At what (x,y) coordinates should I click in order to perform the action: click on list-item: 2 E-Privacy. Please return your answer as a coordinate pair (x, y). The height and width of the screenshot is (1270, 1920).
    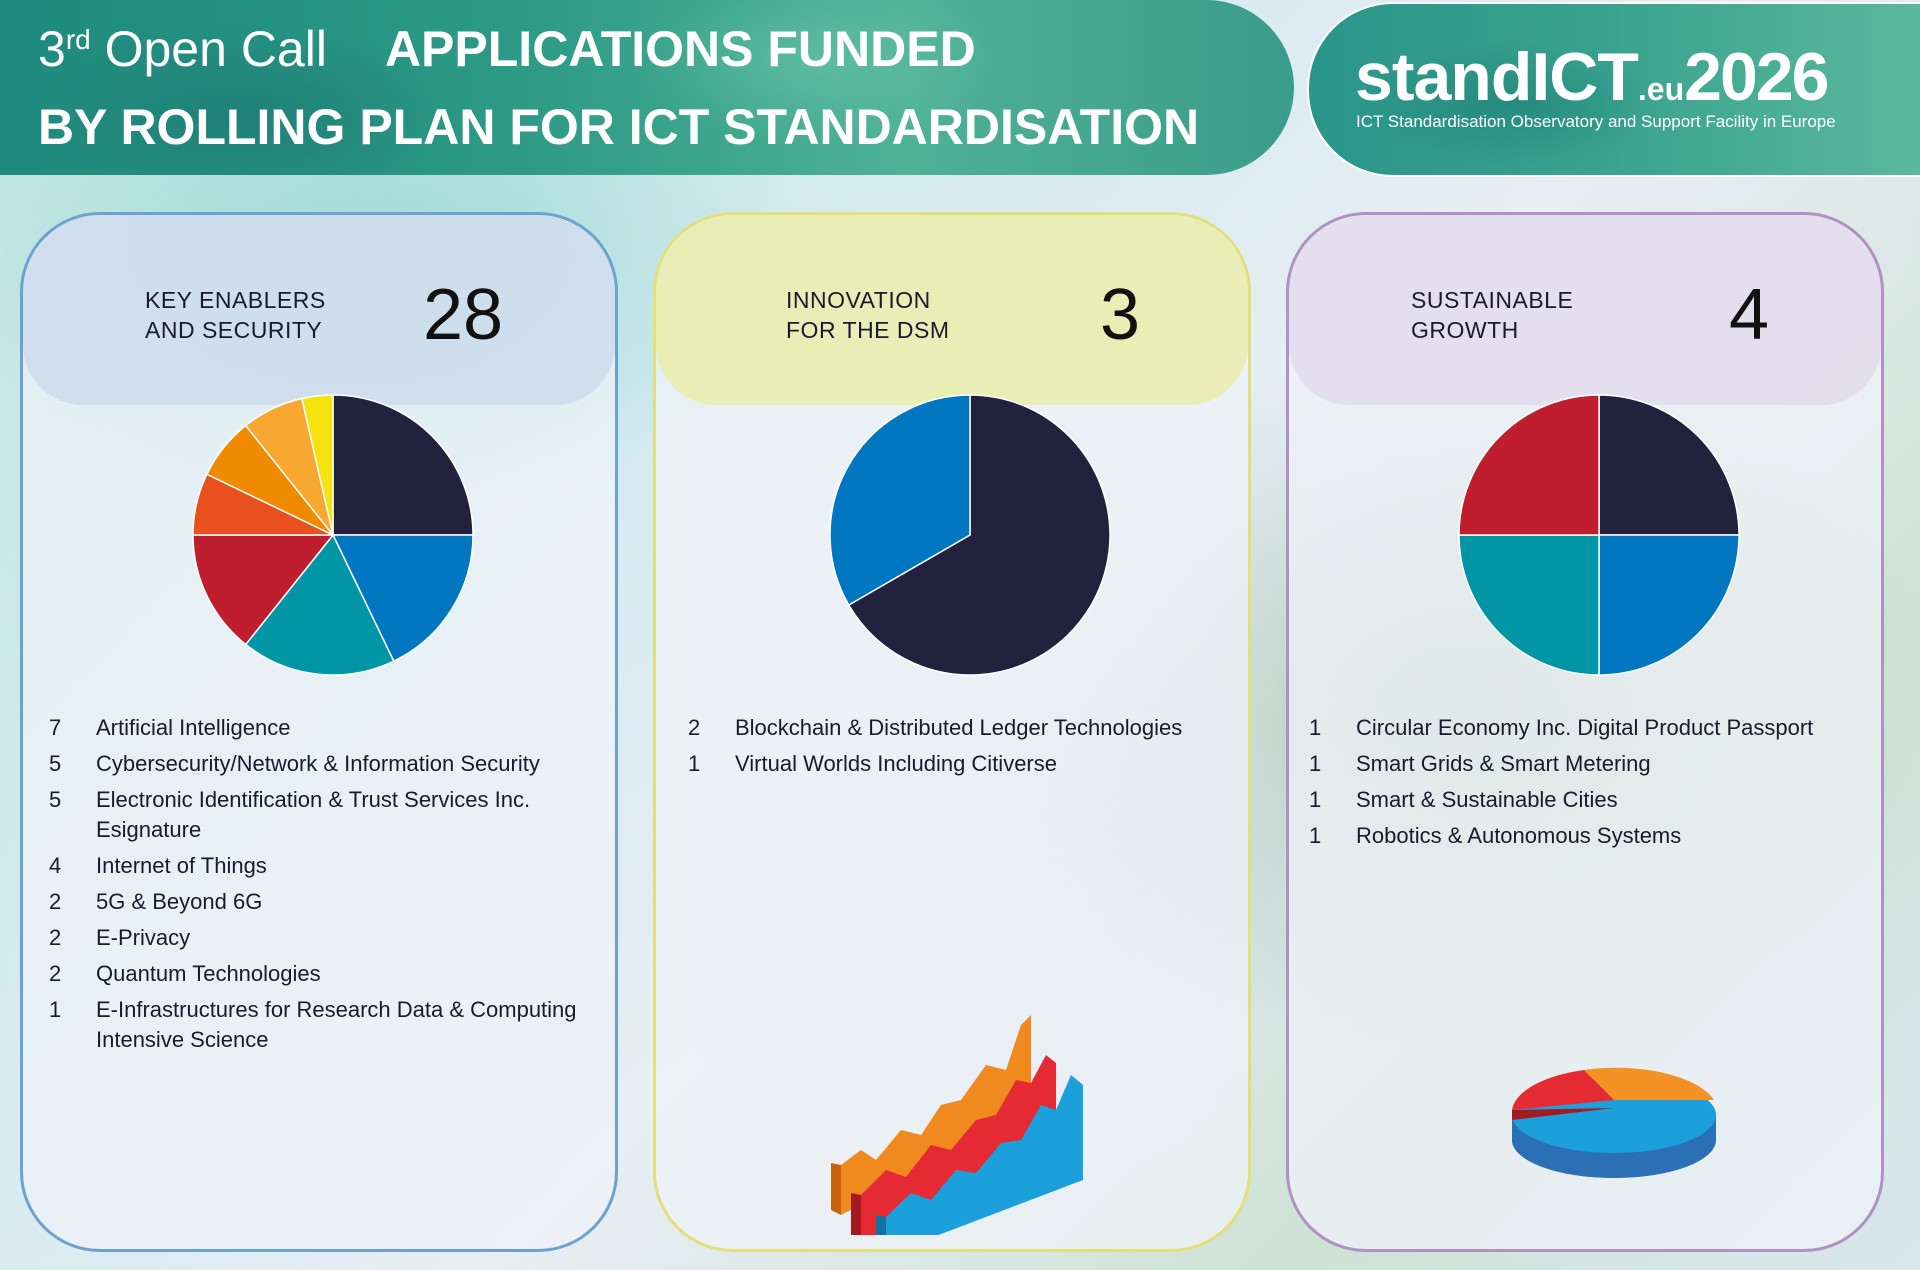
    Looking at the image, I should click on (329, 938).